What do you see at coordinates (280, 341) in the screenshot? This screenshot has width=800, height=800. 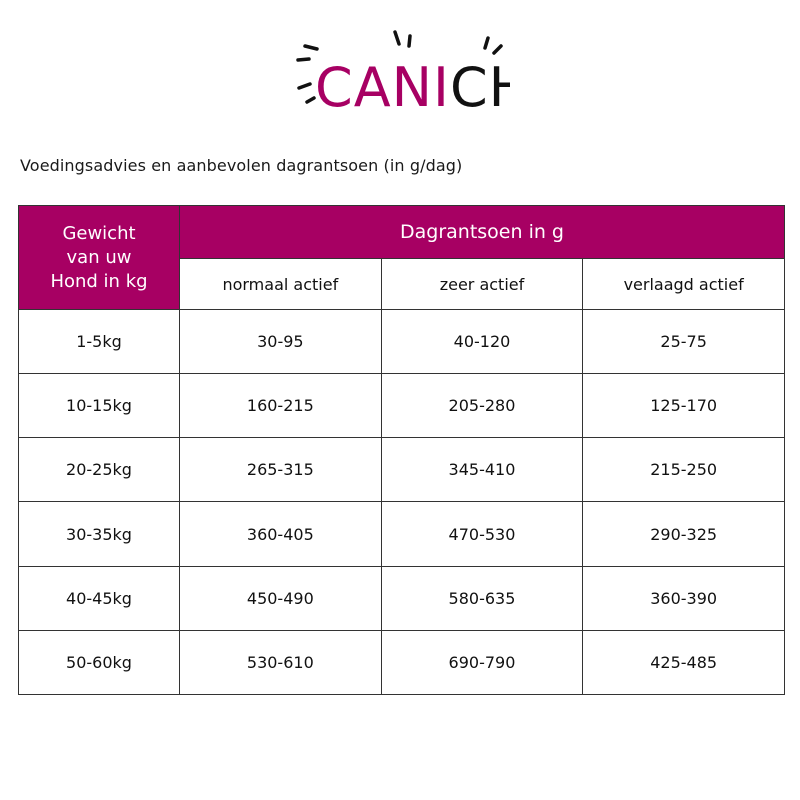 I see `value-cell: 30-95` at bounding box center [280, 341].